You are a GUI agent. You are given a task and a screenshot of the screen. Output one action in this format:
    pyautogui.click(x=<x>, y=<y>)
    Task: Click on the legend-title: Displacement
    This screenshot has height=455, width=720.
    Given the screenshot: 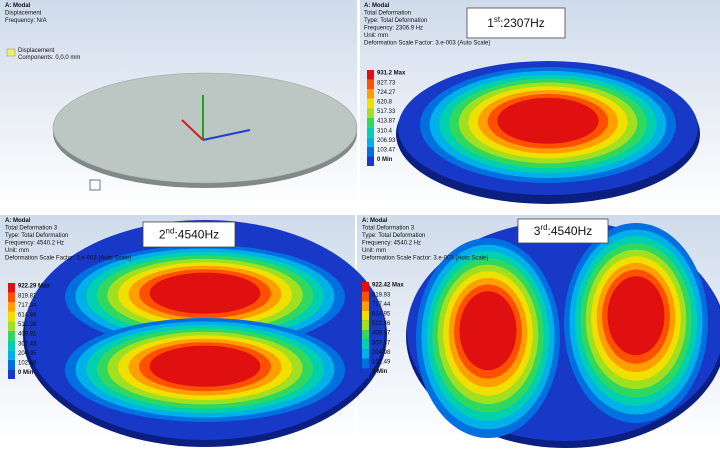 What is the action you would take?
    pyautogui.click(x=36, y=51)
    